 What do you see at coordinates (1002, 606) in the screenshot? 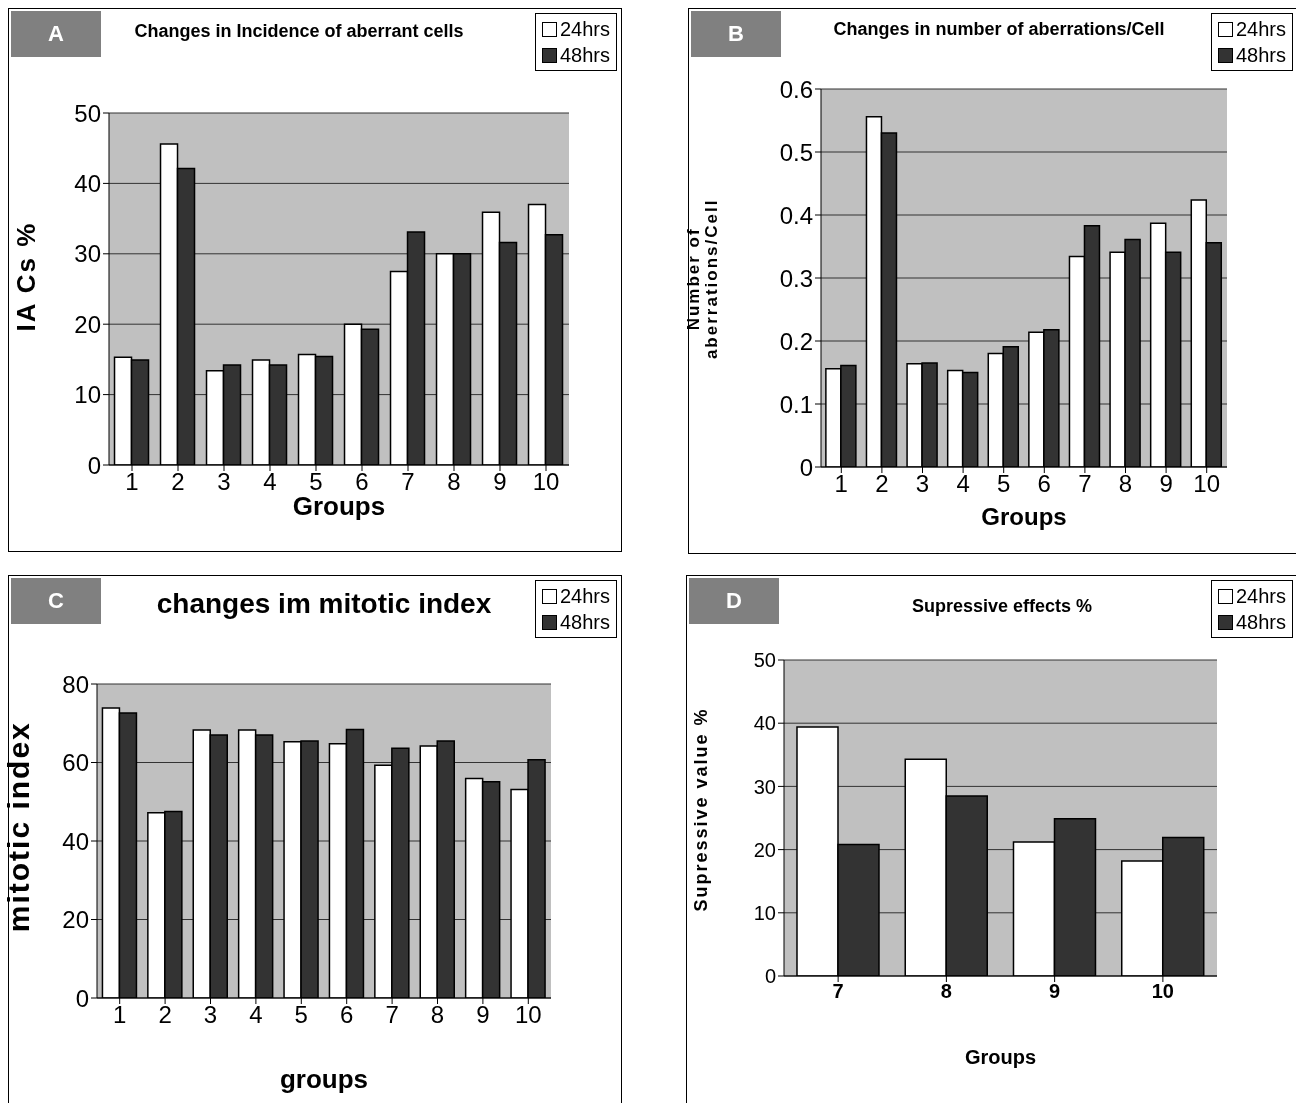
I see `chart-title: Supressive effects %` at bounding box center [1002, 606].